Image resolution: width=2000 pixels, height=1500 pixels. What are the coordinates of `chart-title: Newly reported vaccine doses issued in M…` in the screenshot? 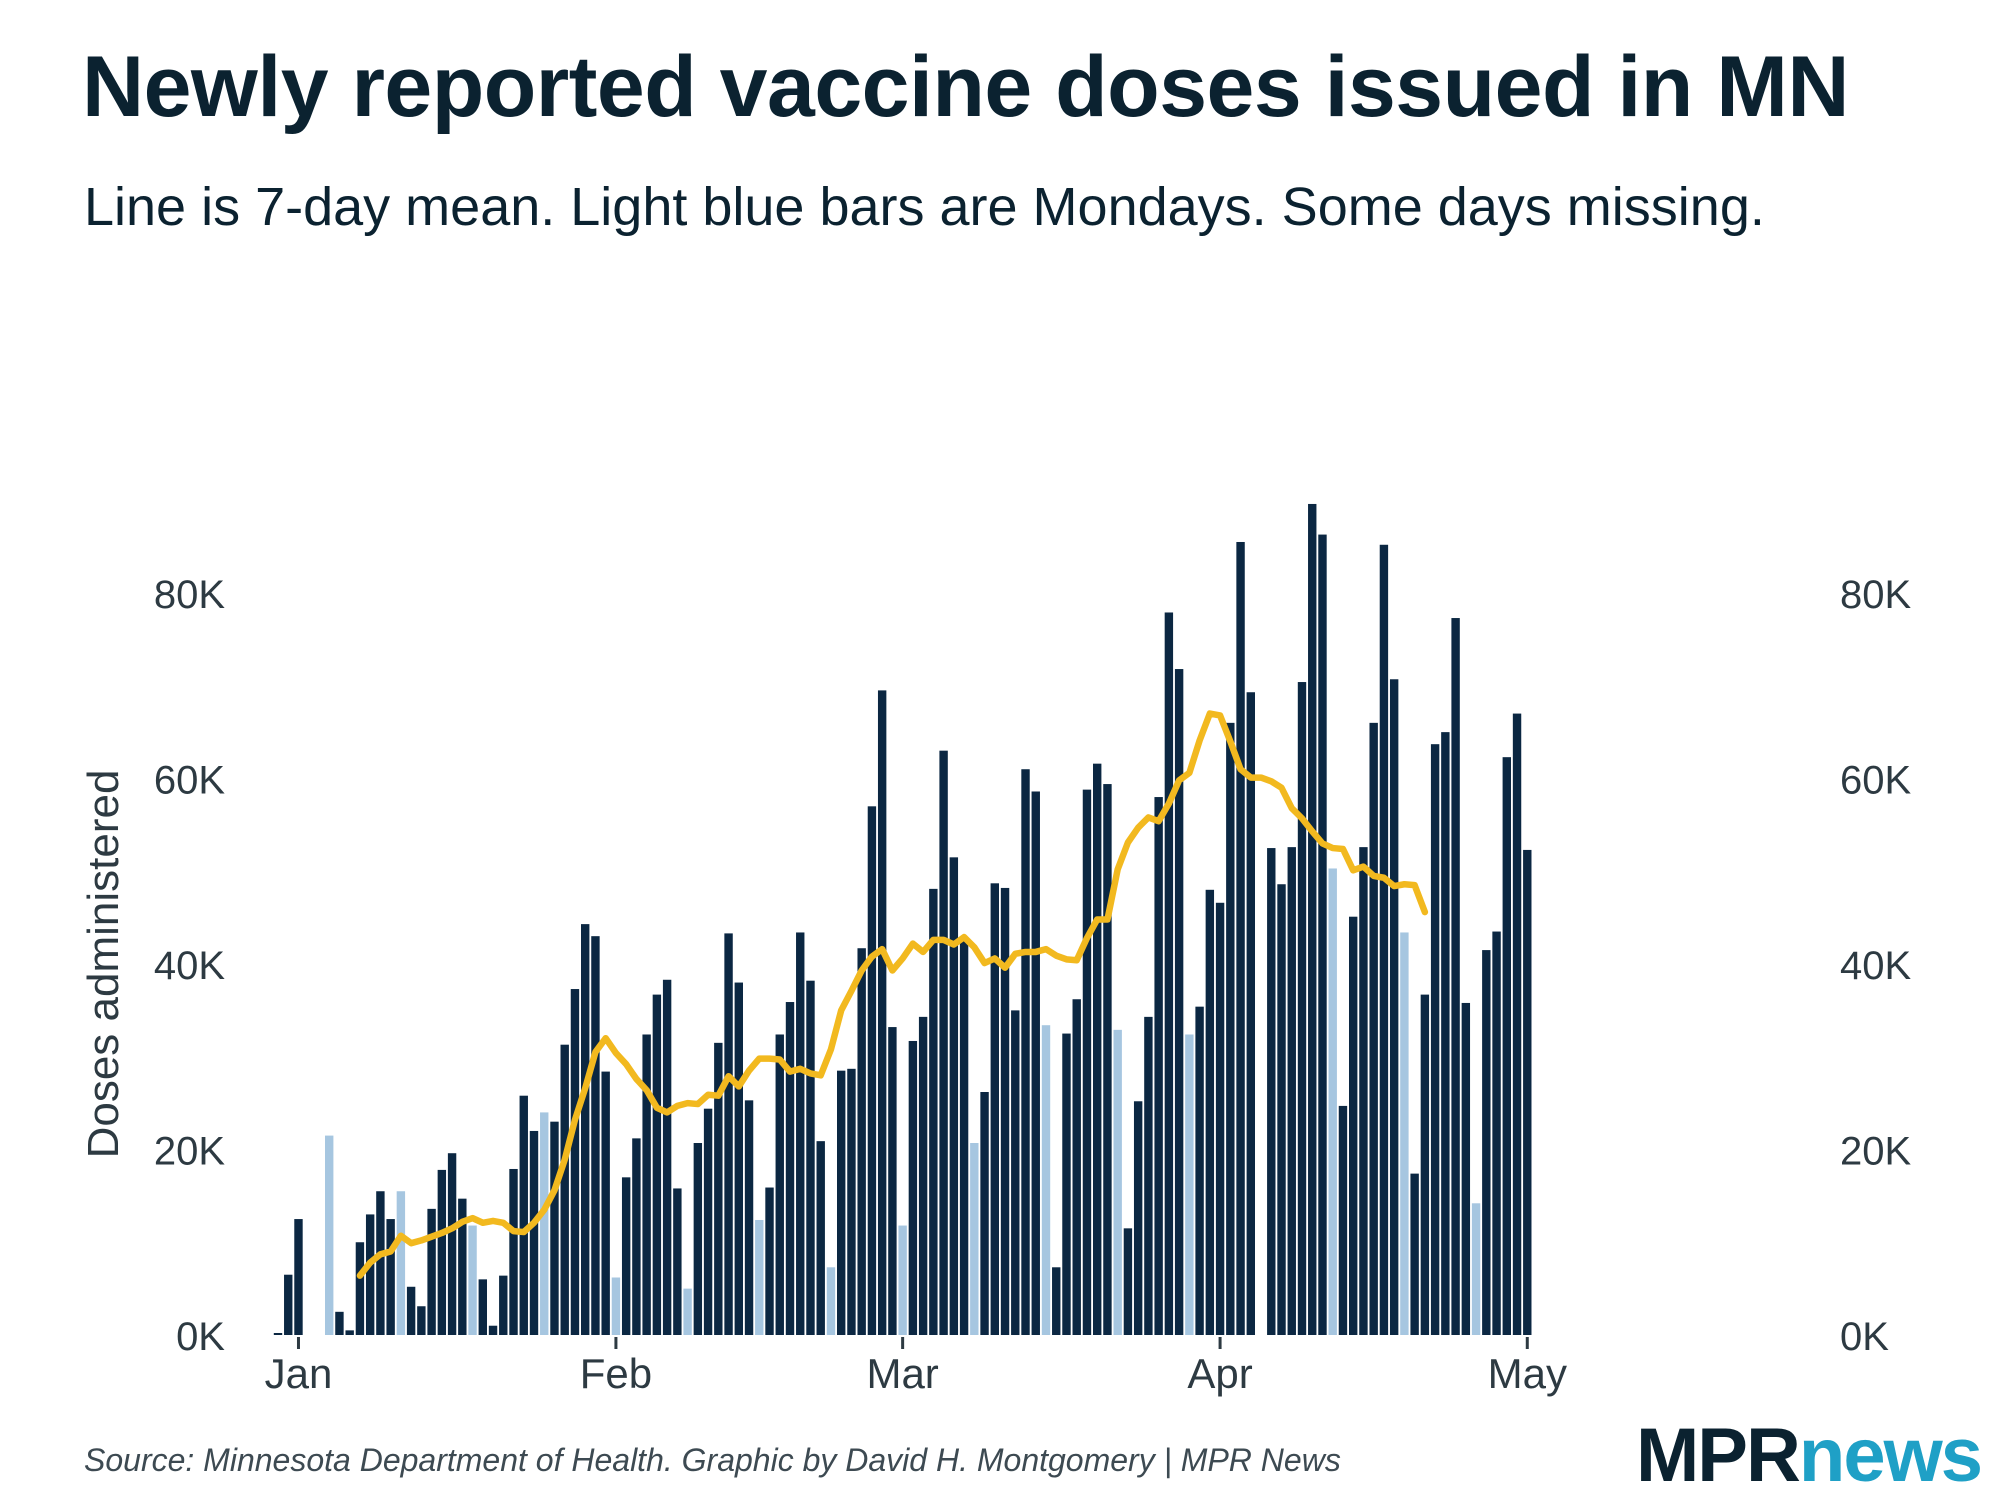 It's located at (965, 87).